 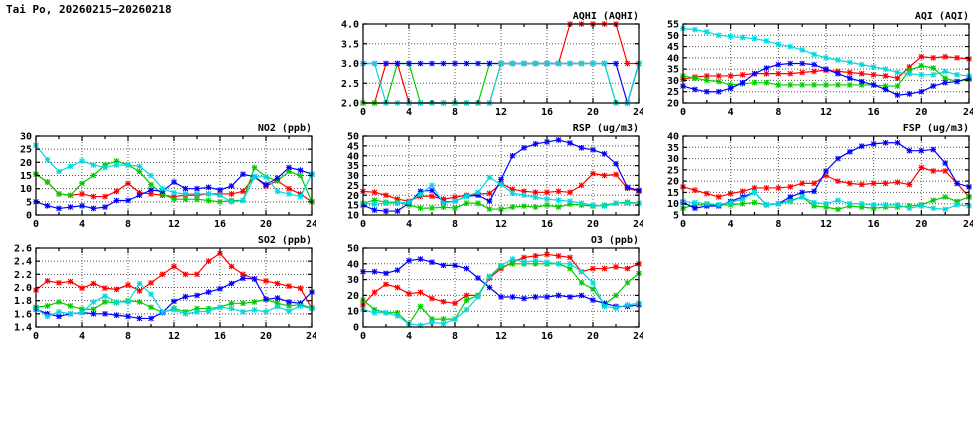 I want to click on y-tick-label: 50, so click(x=353, y=249).